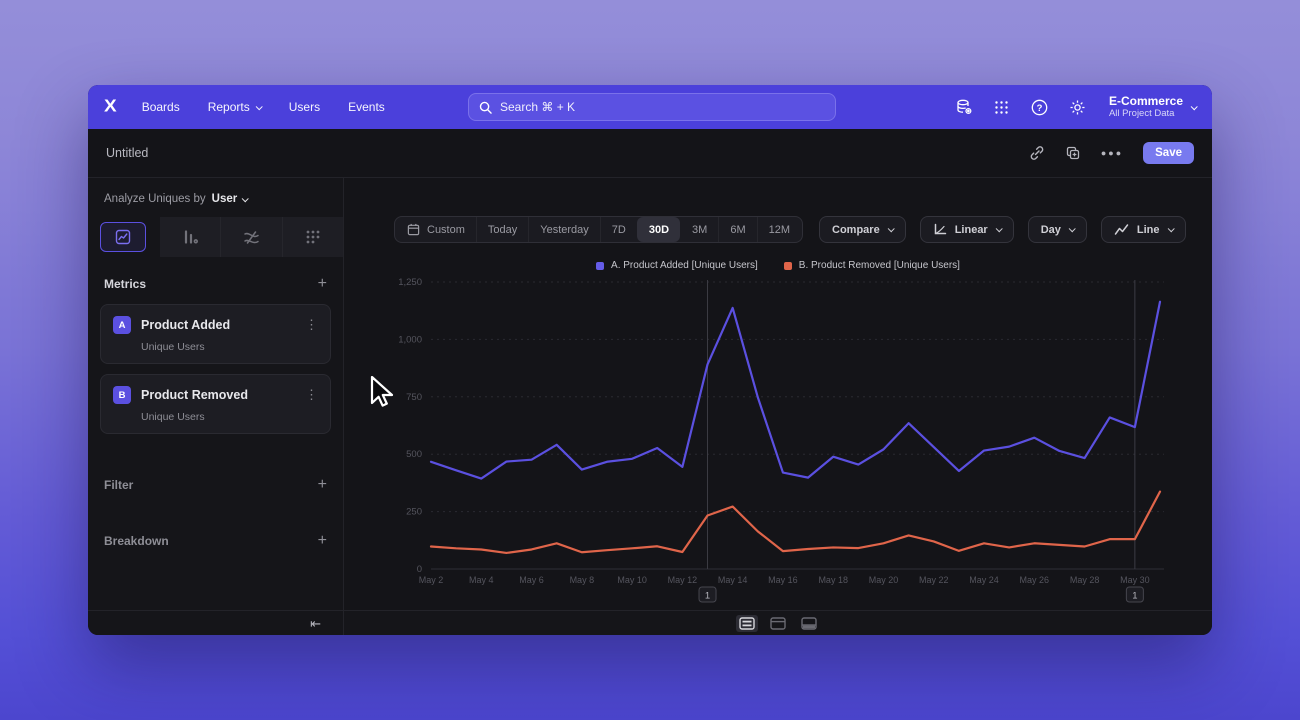  I want to click on metric-badge: B, so click(122, 395).